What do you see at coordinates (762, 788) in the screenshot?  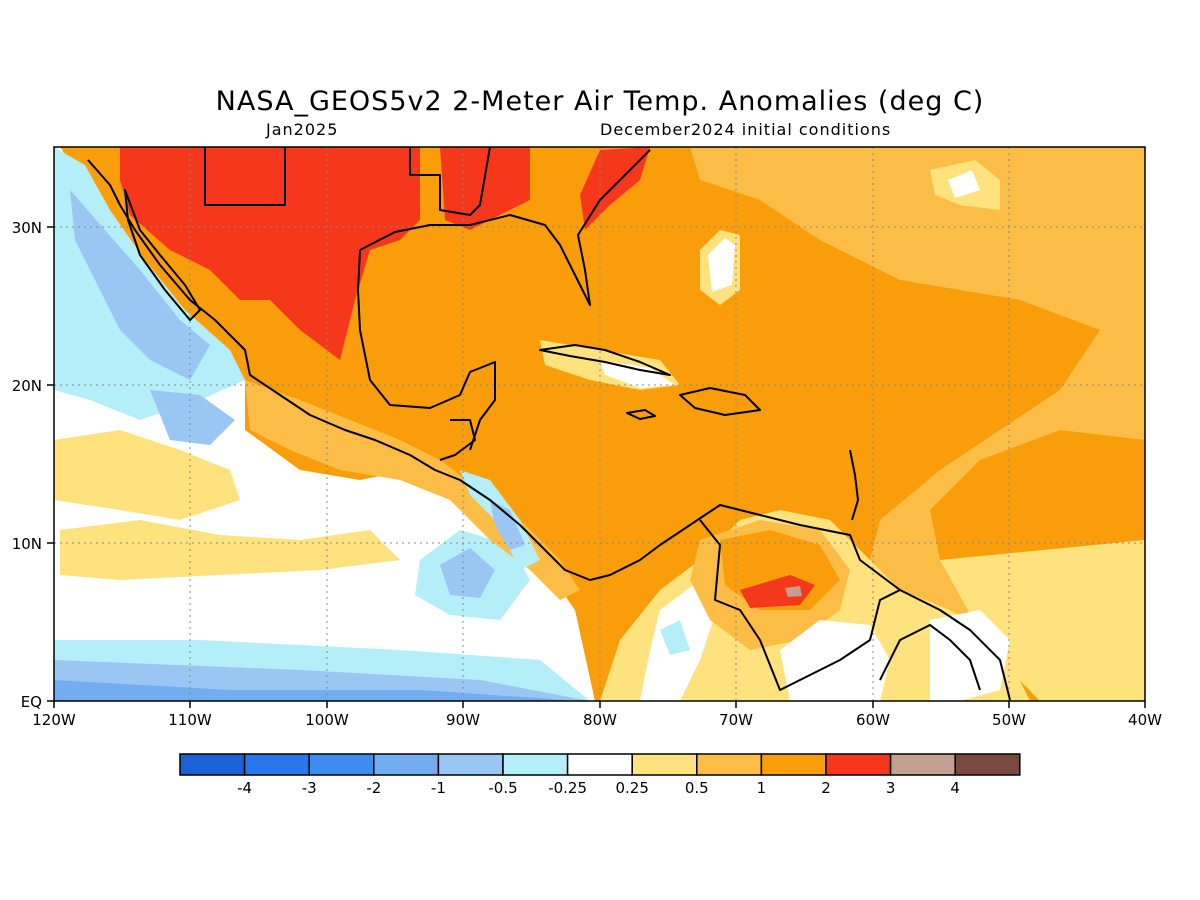 I see `colorbar-label: 1` at bounding box center [762, 788].